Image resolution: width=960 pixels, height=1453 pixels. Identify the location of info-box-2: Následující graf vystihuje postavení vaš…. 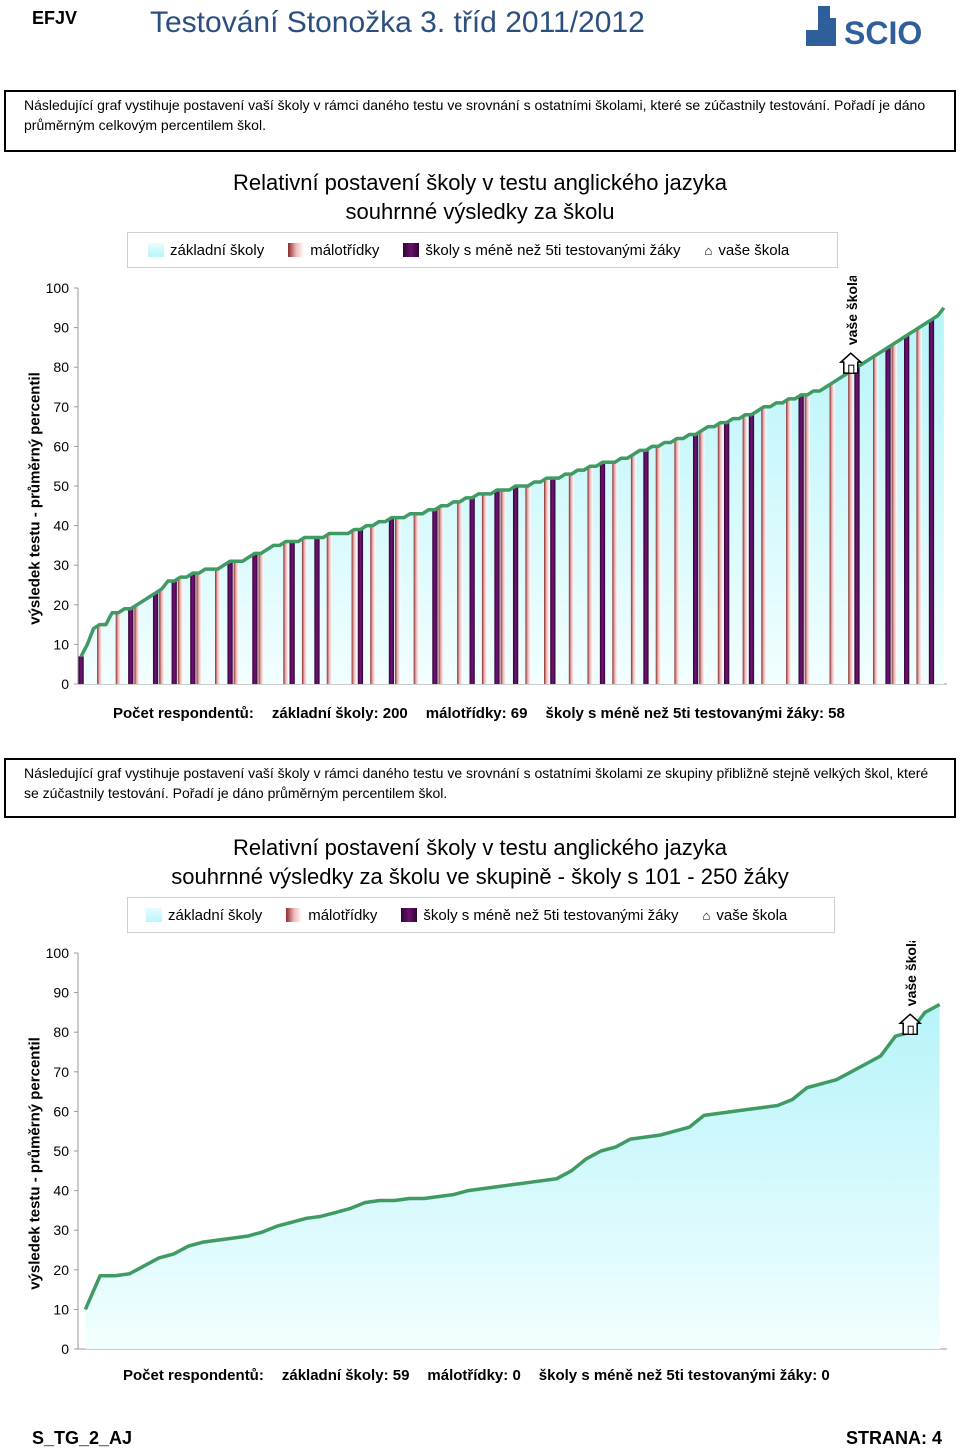
(480, 788).